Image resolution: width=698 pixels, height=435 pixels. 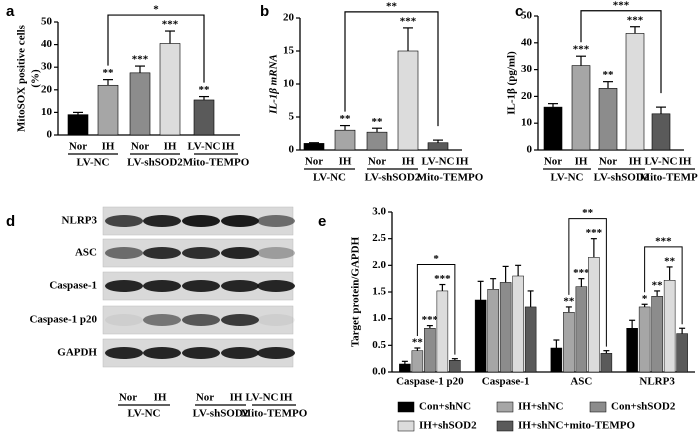 I want to click on legend-label: IH+shNC+mito-TEMPO, so click(x=576, y=426).